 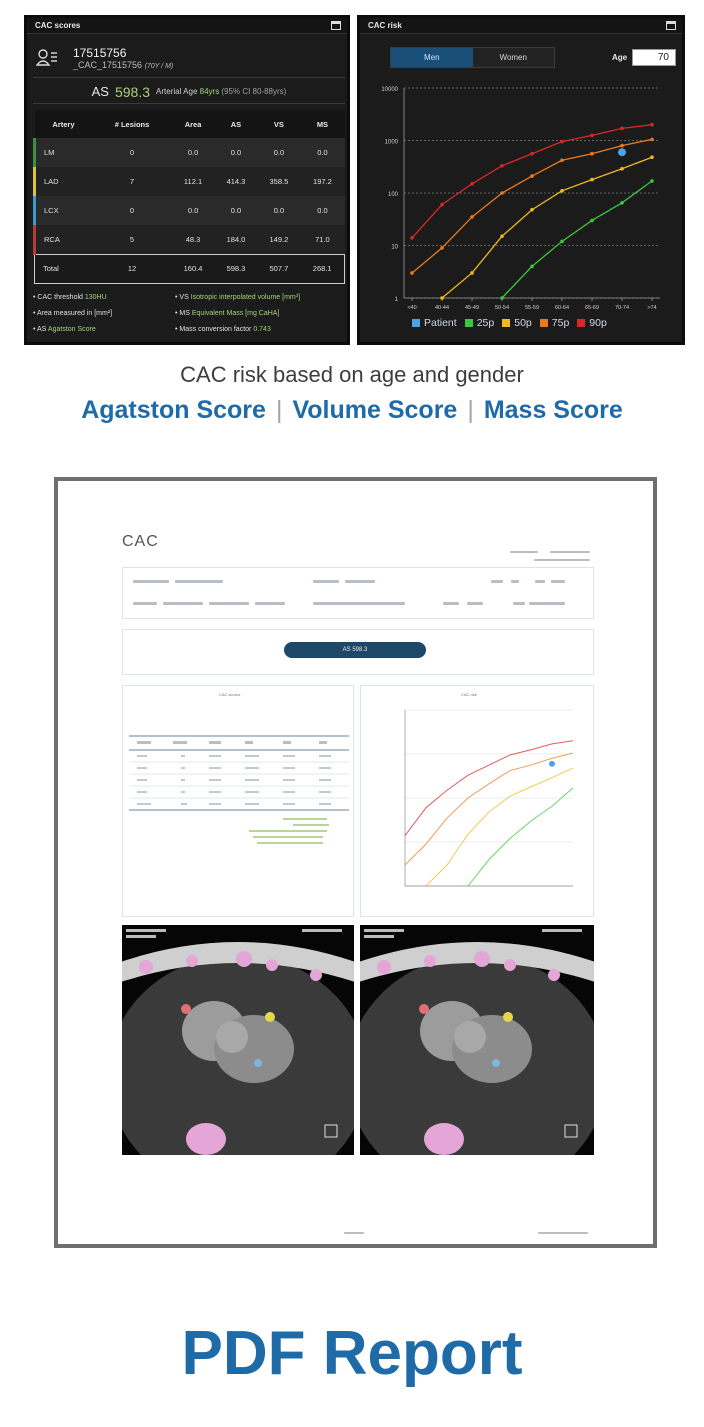 What do you see at coordinates (485, 323) in the screenshot?
I see `legend-25p-label: 25p` at bounding box center [485, 323].